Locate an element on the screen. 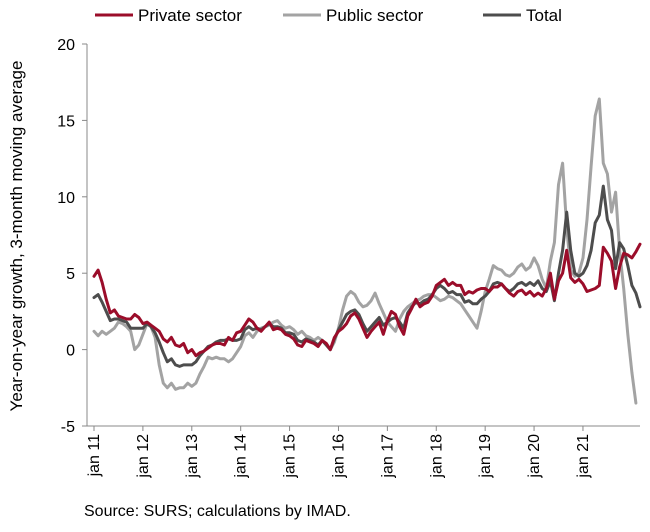 The image size is (650, 532). y-tick-label: 15 is located at coordinates (66, 121).